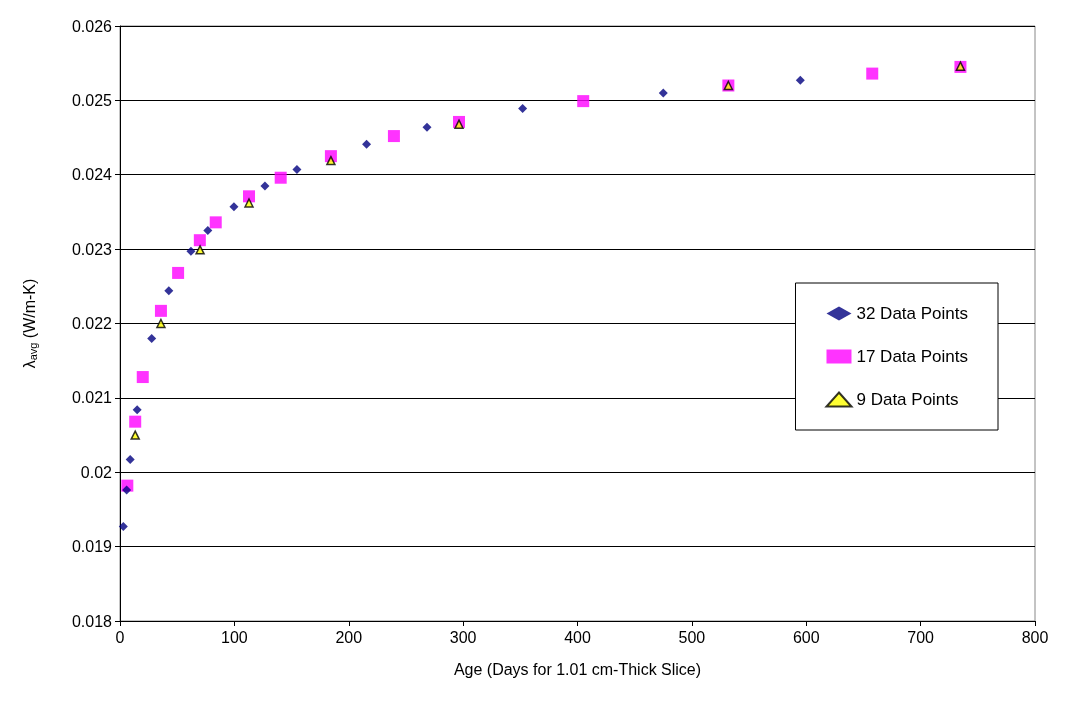 The height and width of the screenshot is (713, 1067). Describe the element at coordinates (349, 637) in the screenshot. I see `x-tick-label: 200` at that location.